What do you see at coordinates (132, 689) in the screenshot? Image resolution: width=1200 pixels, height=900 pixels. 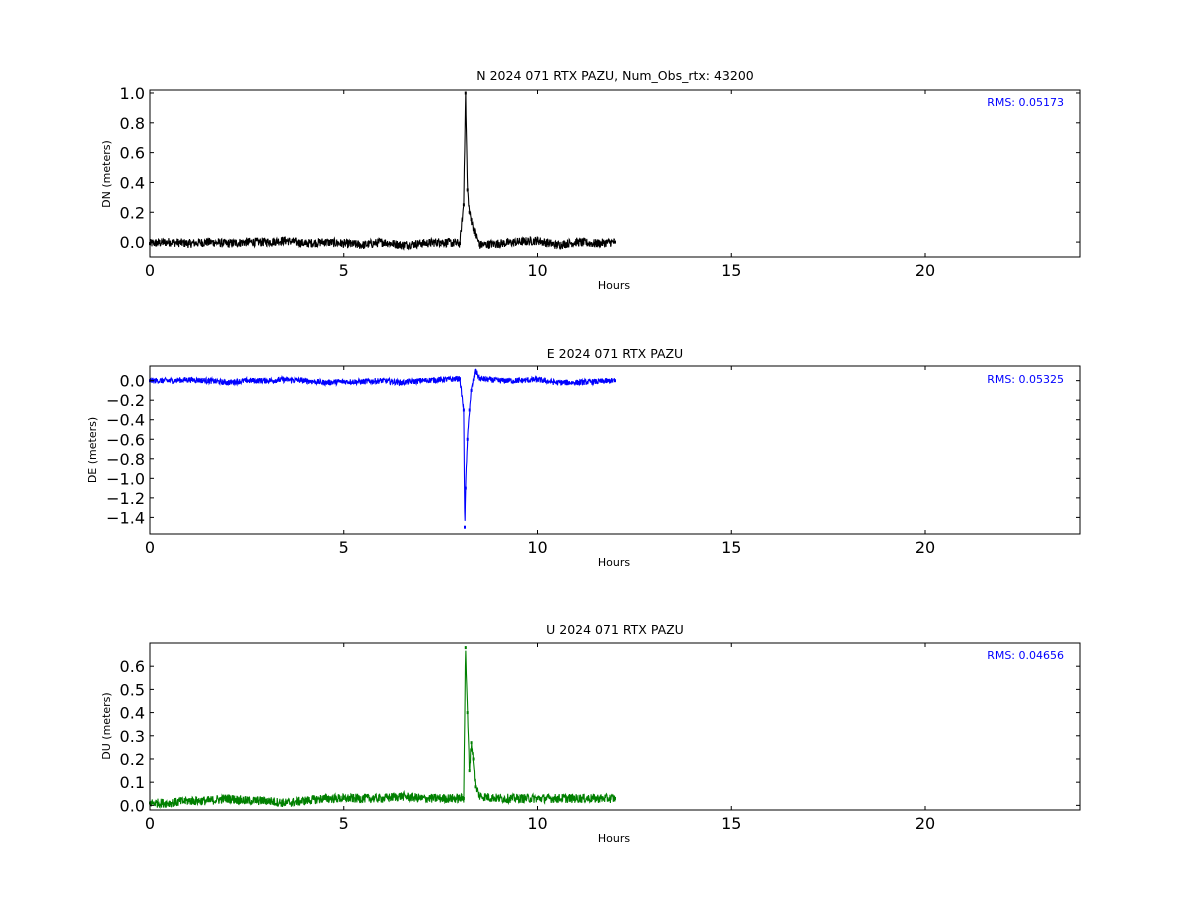 I see `panel-u-ytick-label: 0.5` at bounding box center [132, 689].